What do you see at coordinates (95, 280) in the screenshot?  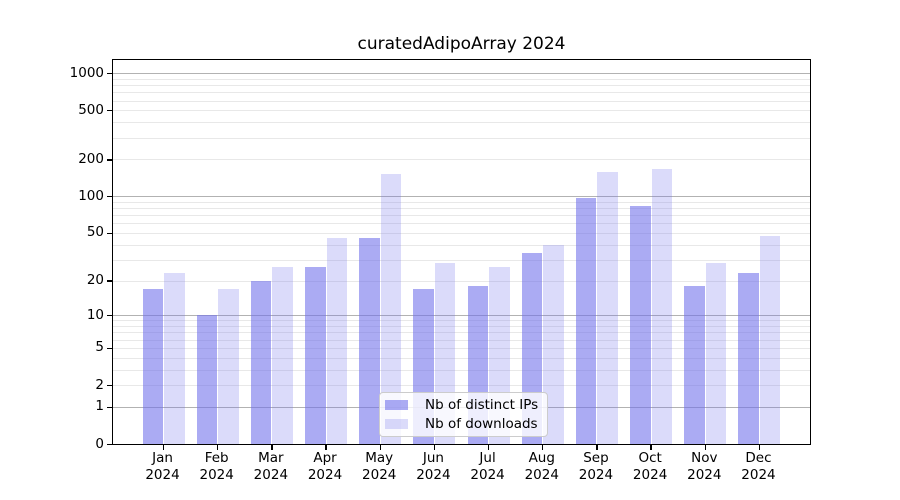 I see `y-tick-label: 20` at bounding box center [95, 280].